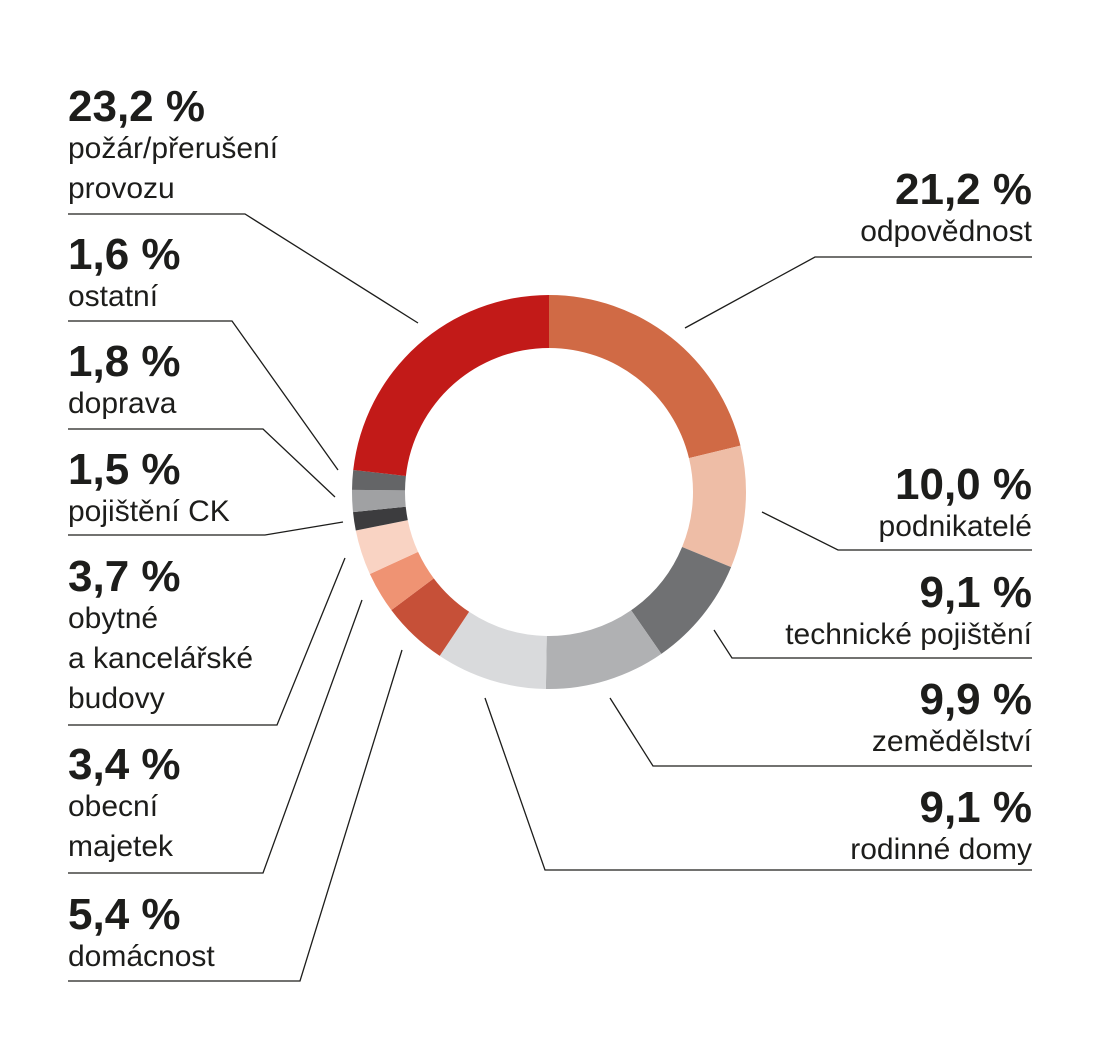  Describe the element at coordinates (941, 849) in the screenshot. I see `category-label: rodinné domy` at that location.